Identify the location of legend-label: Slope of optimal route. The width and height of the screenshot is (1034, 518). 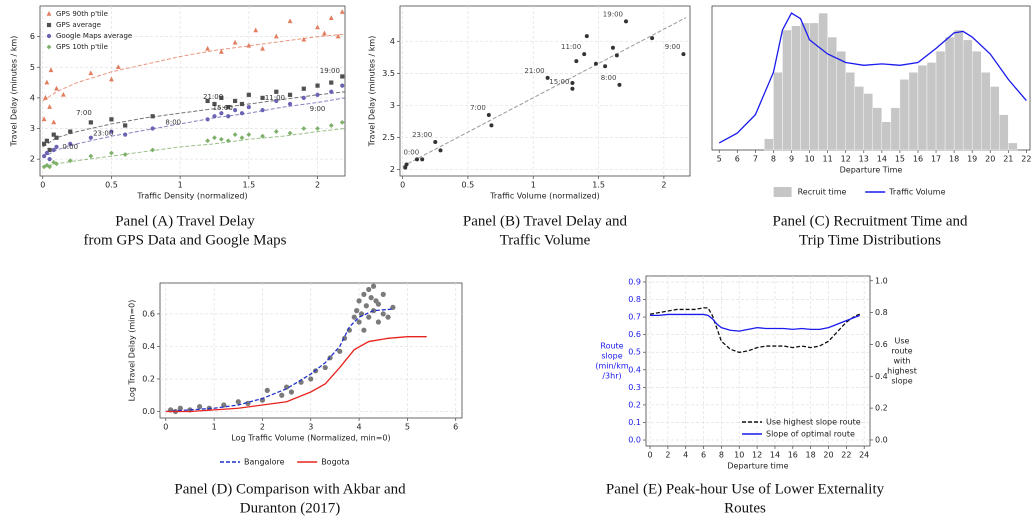
(810, 434).